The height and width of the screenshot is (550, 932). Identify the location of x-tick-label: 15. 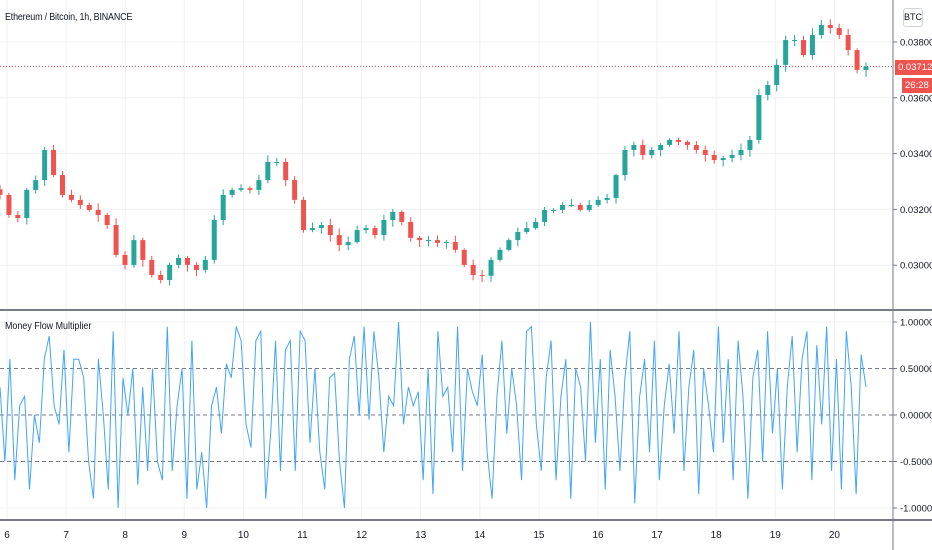
(539, 535).